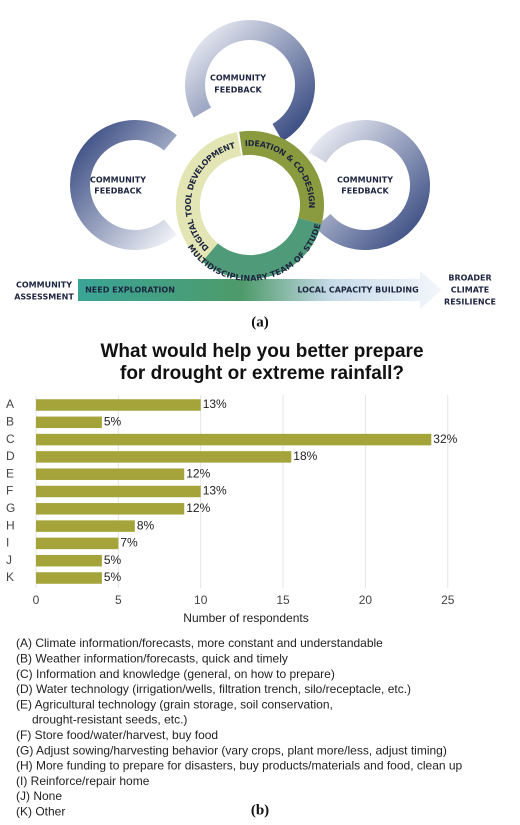 This screenshot has width=520, height=825. Describe the element at coordinates (262, 373) in the screenshot. I see `chart-title: for drought or extreme rainfall?` at that location.